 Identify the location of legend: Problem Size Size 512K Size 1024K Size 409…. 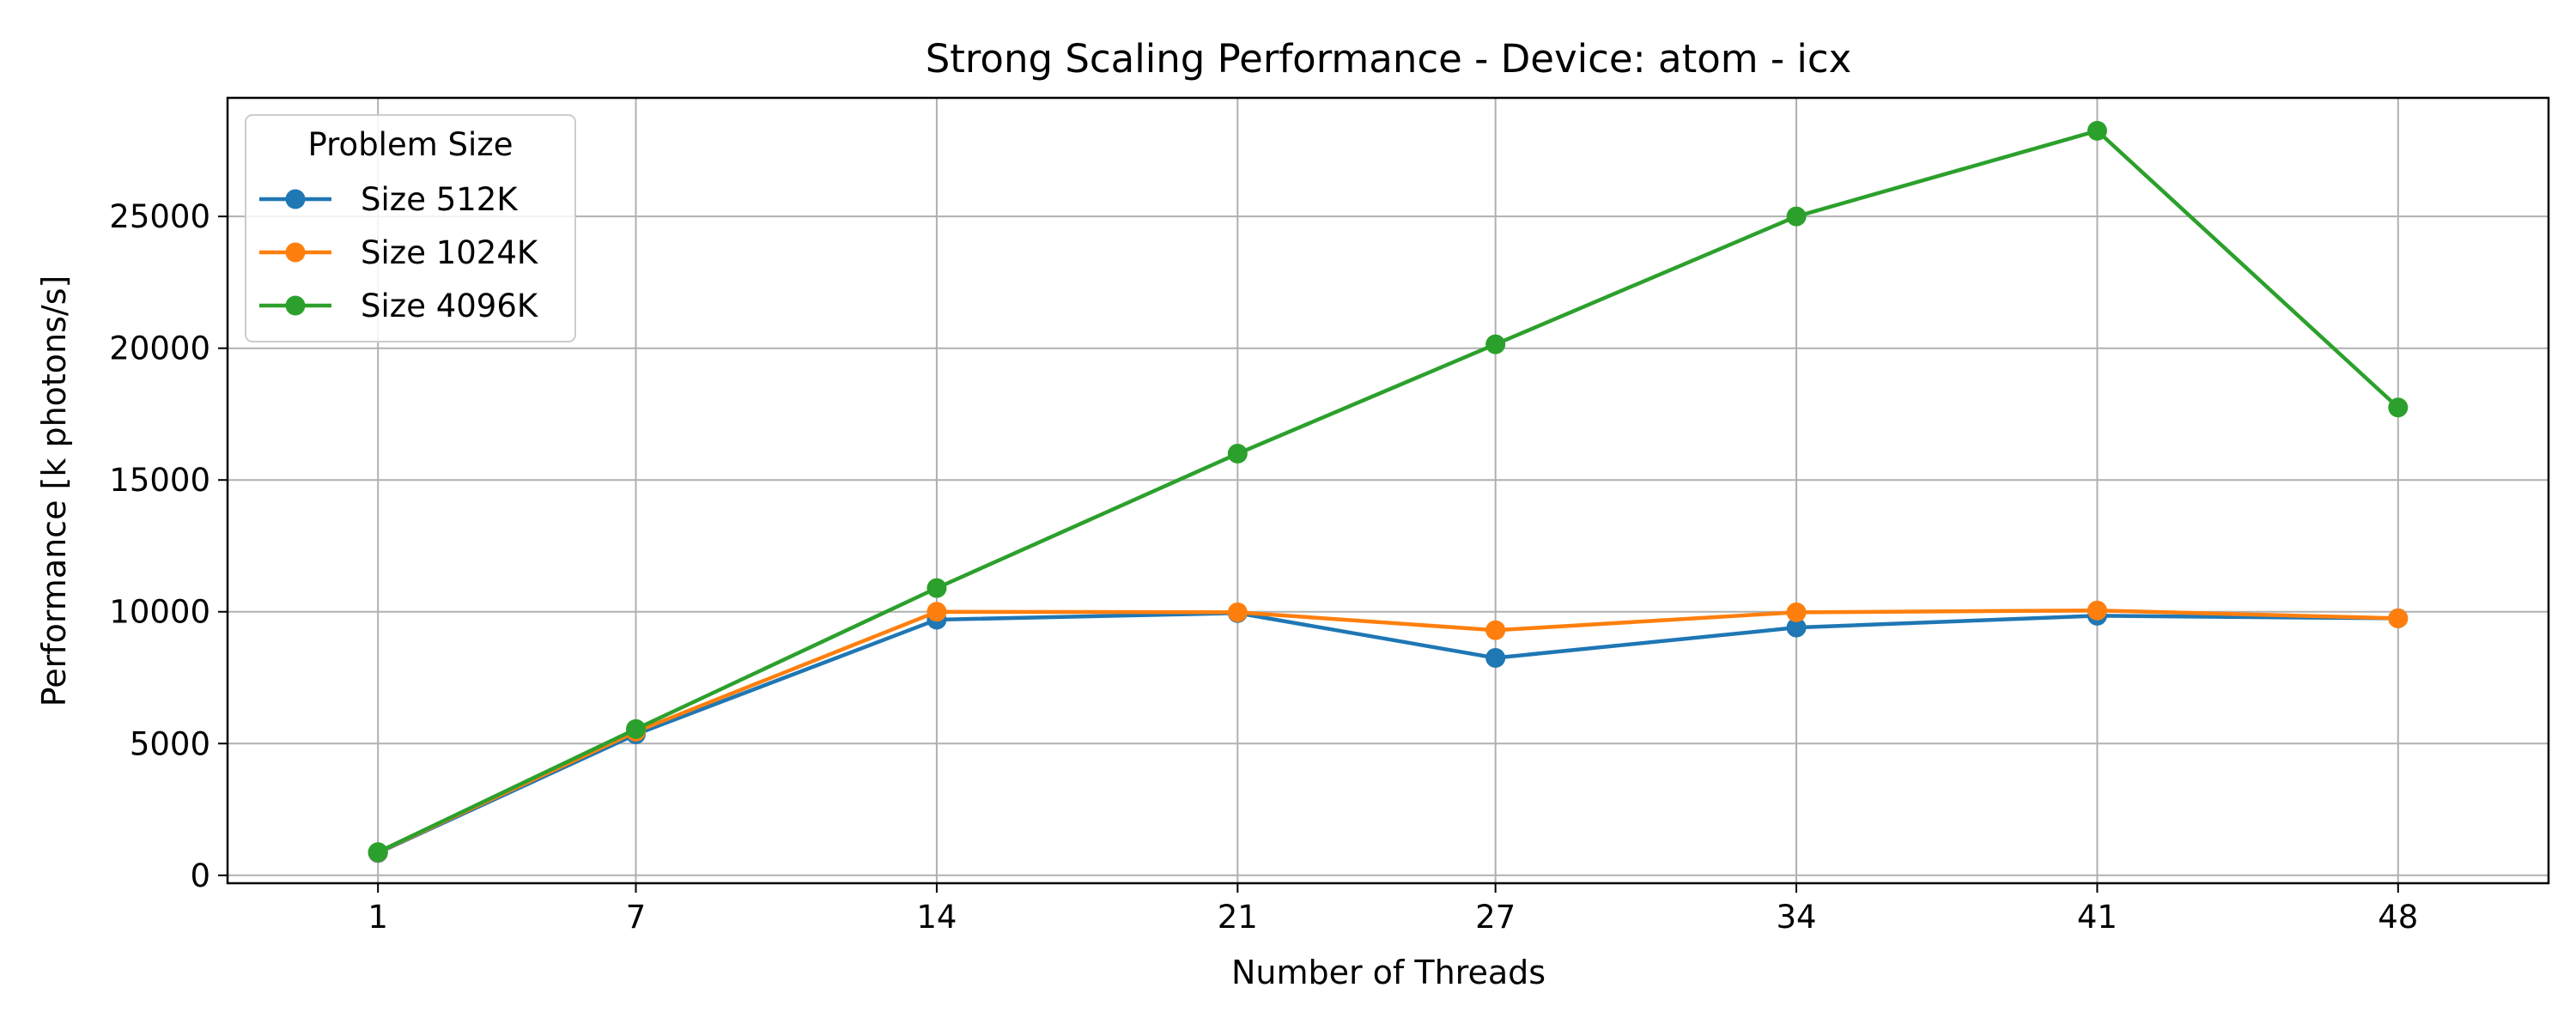
(410, 228).